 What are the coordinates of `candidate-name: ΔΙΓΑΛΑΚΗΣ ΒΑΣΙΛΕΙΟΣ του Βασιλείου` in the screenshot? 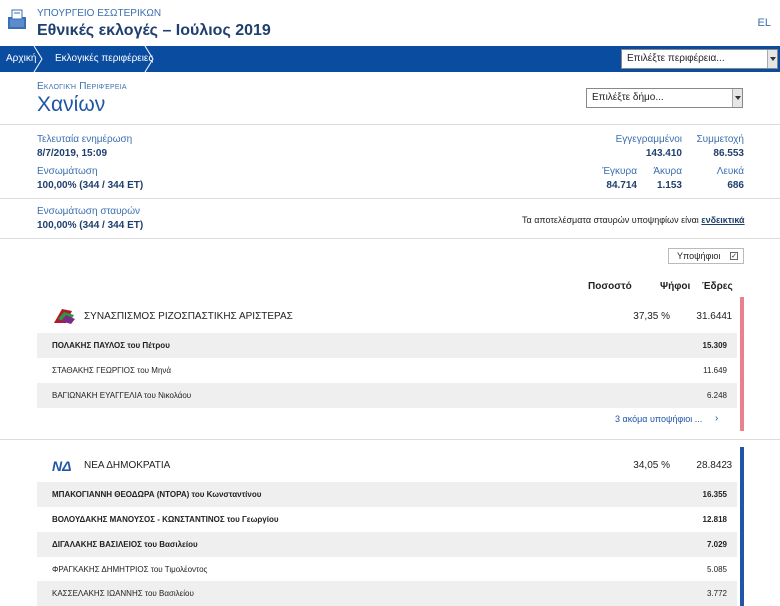 It's located at (125, 544).